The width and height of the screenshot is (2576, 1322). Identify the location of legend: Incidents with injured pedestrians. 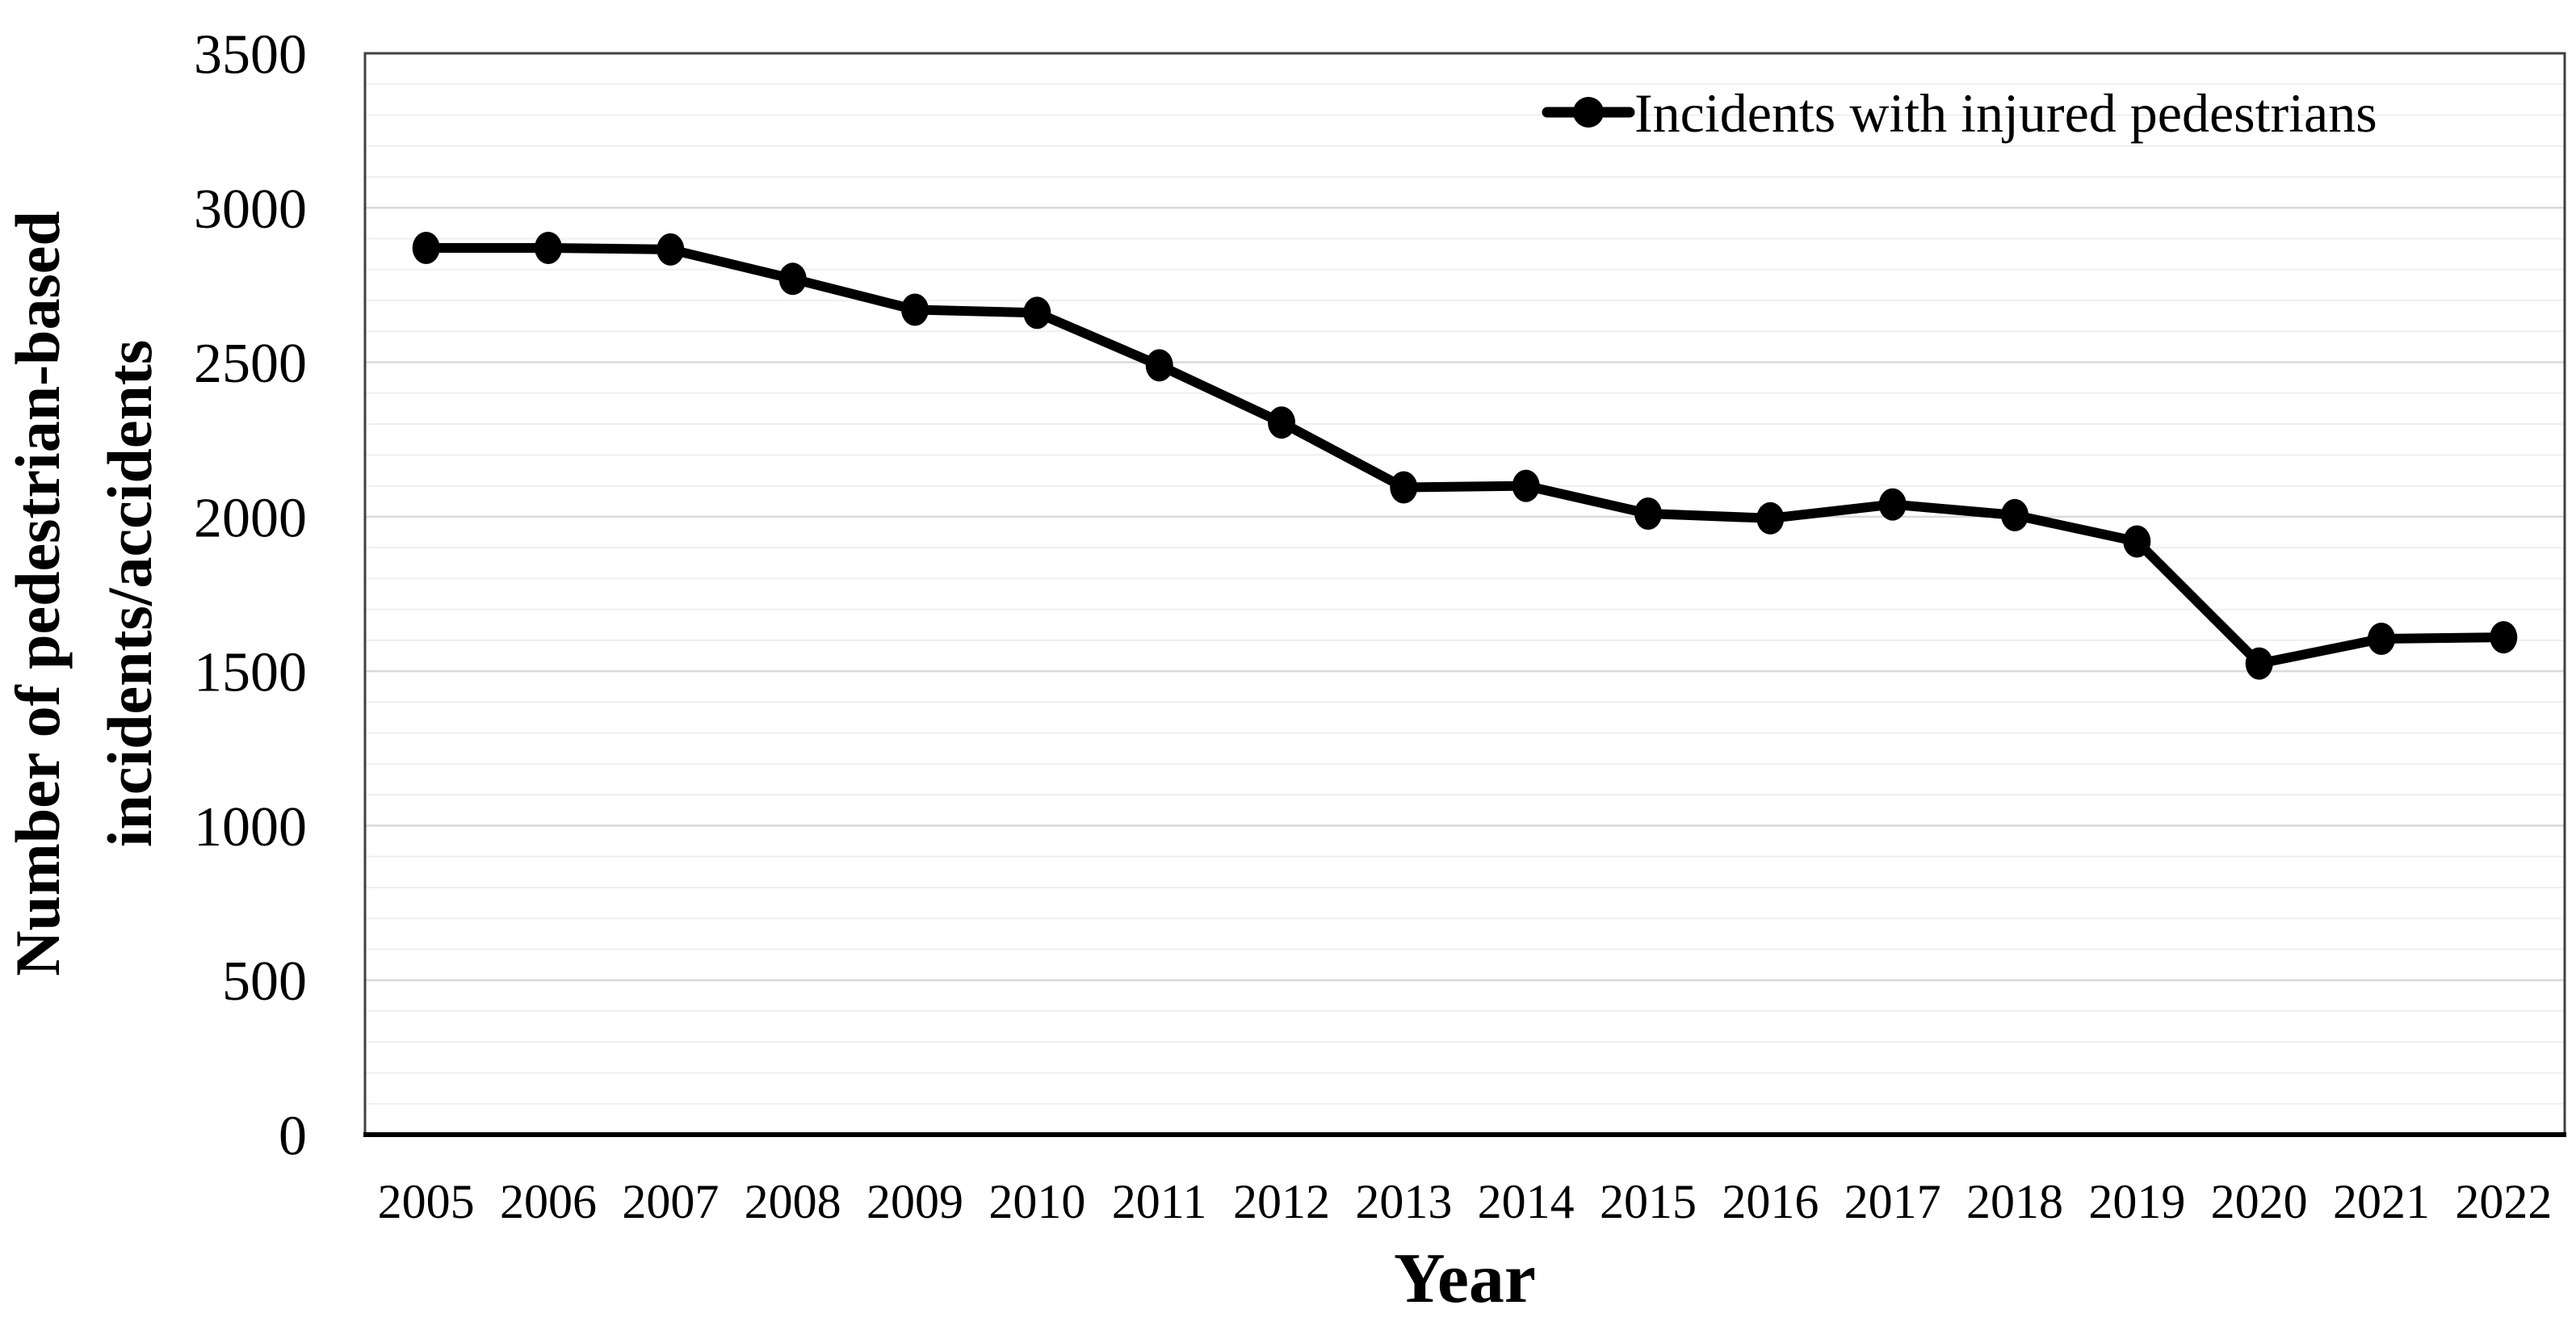
(1959, 113).